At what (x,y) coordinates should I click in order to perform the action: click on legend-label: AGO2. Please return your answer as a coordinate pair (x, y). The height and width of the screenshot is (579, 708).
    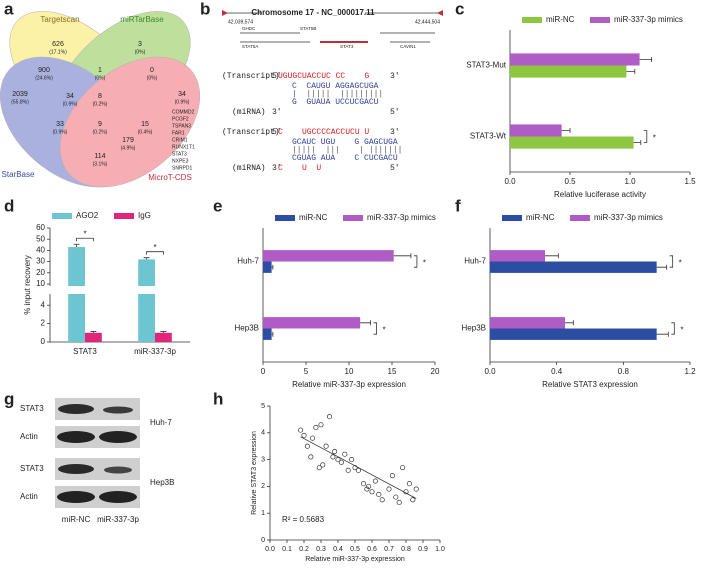
    Looking at the image, I should click on (87, 215).